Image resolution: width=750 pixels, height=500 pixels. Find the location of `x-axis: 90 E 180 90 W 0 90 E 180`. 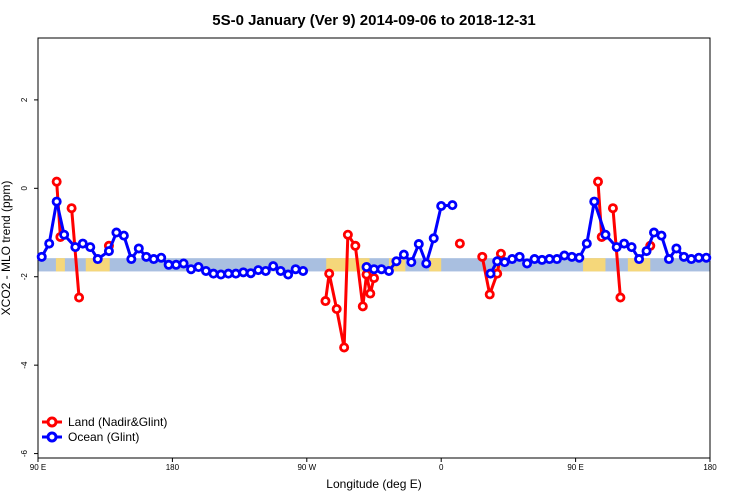

x-axis: 90 E 180 90 W 0 90 E 180 is located at coordinates (373, 465).